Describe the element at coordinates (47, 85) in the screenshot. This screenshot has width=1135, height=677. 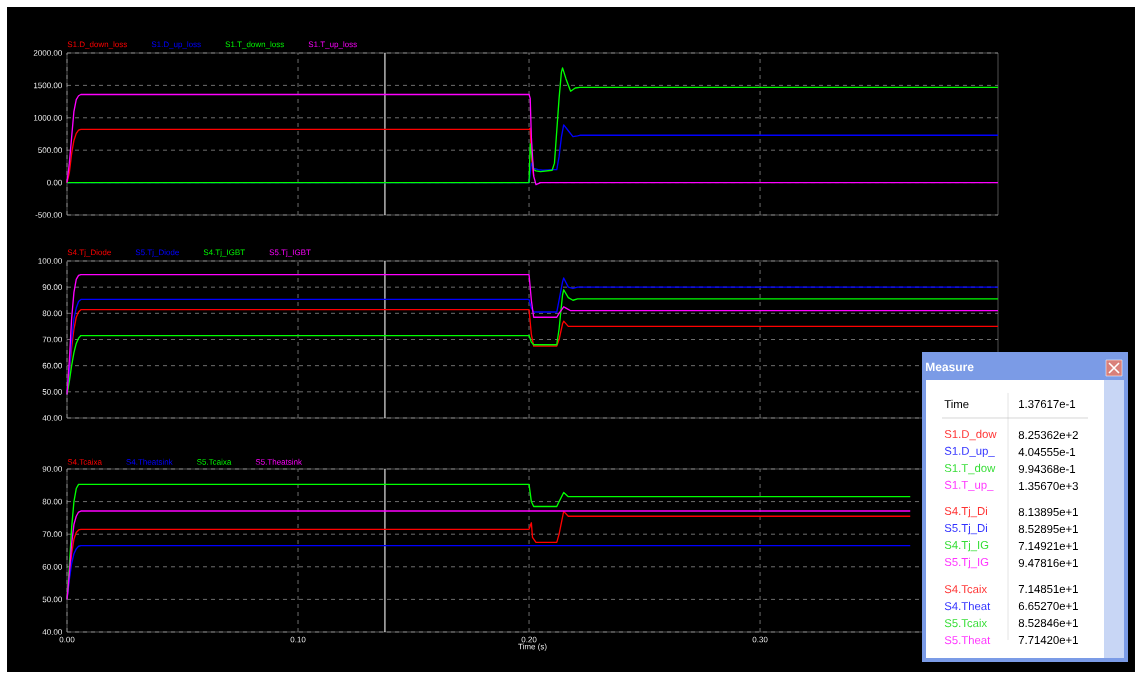
I see `y-tick-label: 1500.00` at that location.